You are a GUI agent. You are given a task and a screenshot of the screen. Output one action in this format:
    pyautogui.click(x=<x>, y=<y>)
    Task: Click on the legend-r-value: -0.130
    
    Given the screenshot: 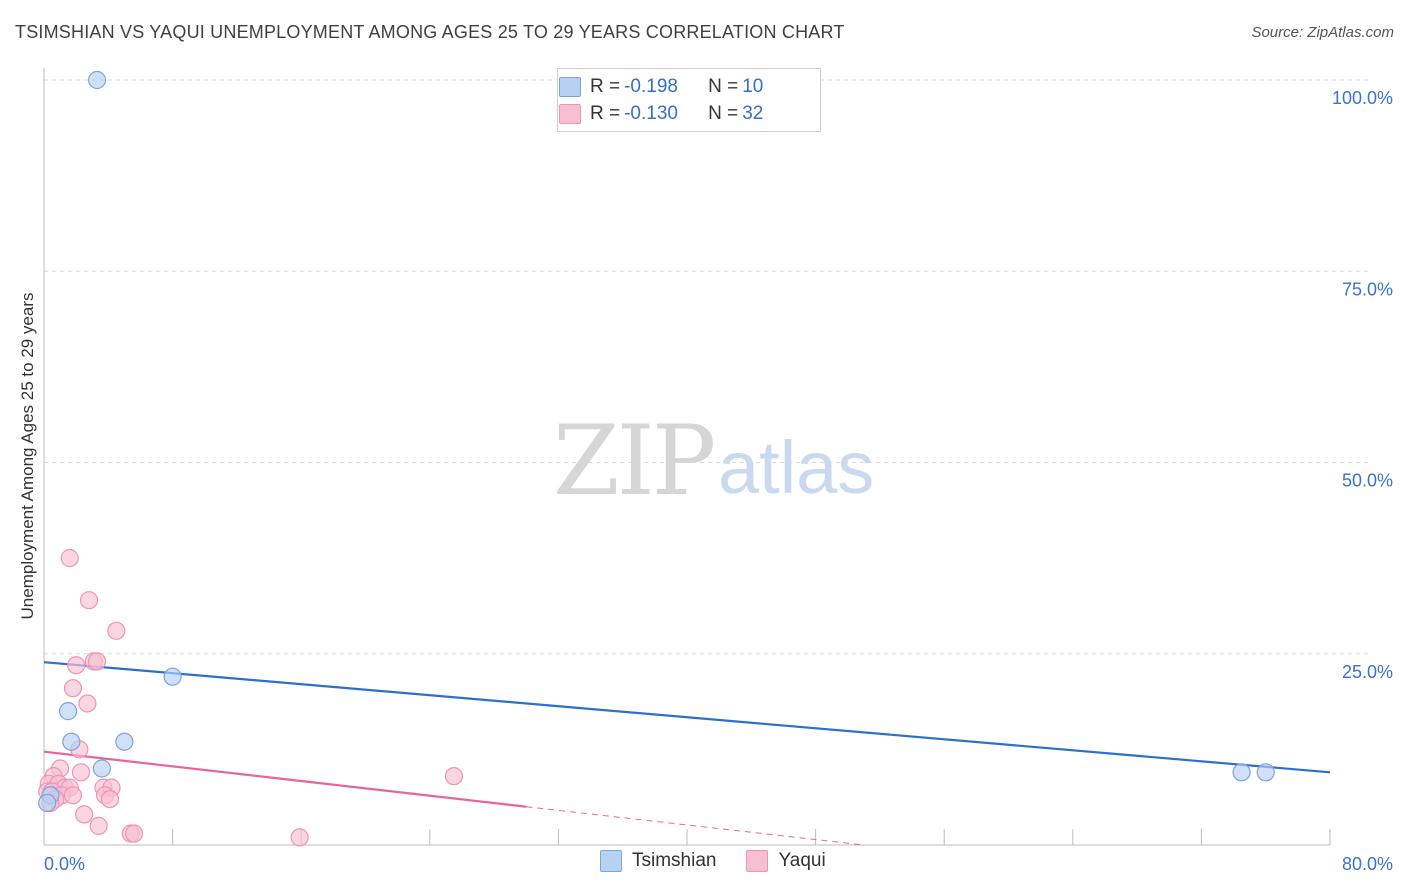 What is the action you would take?
    pyautogui.click(x=651, y=113)
    